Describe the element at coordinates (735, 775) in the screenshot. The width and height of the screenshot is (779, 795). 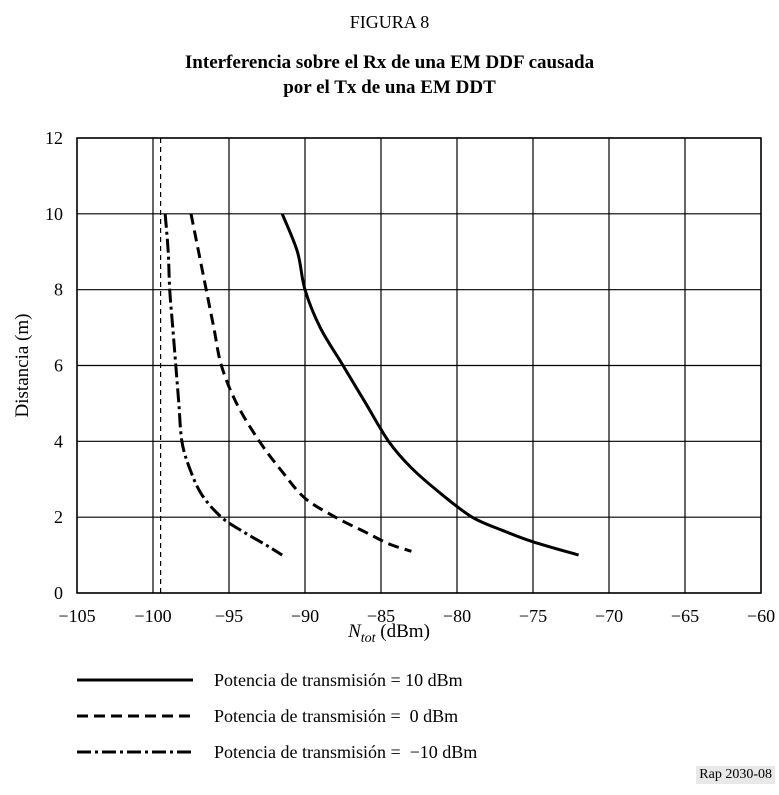
I see `source-tag: Rap 2030-08` at that location.